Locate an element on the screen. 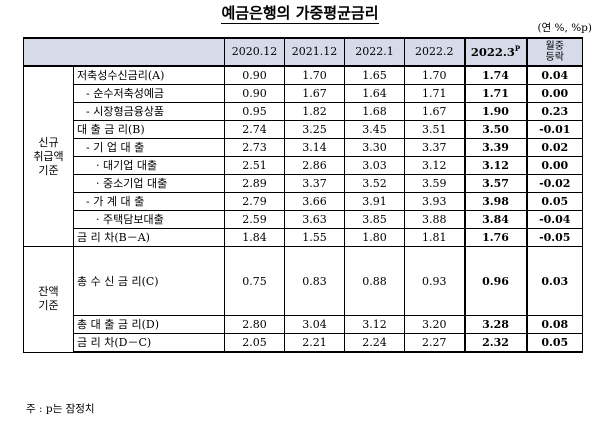 The image size is (600, 422). value-cell-latest: 3.39 is located at coordinates (495, 147).